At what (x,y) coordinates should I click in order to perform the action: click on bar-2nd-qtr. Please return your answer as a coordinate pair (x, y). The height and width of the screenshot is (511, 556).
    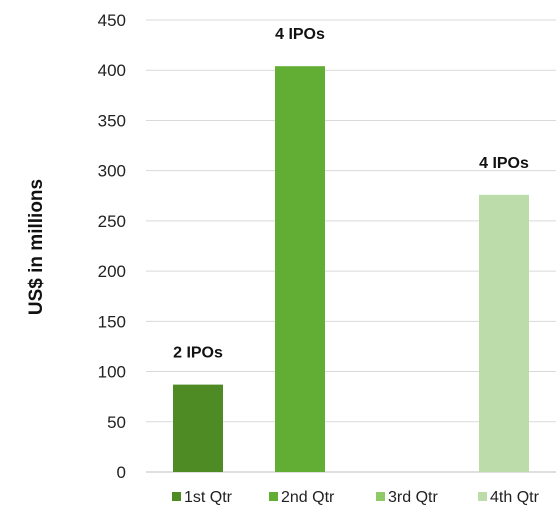
    Looking at the image, I should click on (300, 269).